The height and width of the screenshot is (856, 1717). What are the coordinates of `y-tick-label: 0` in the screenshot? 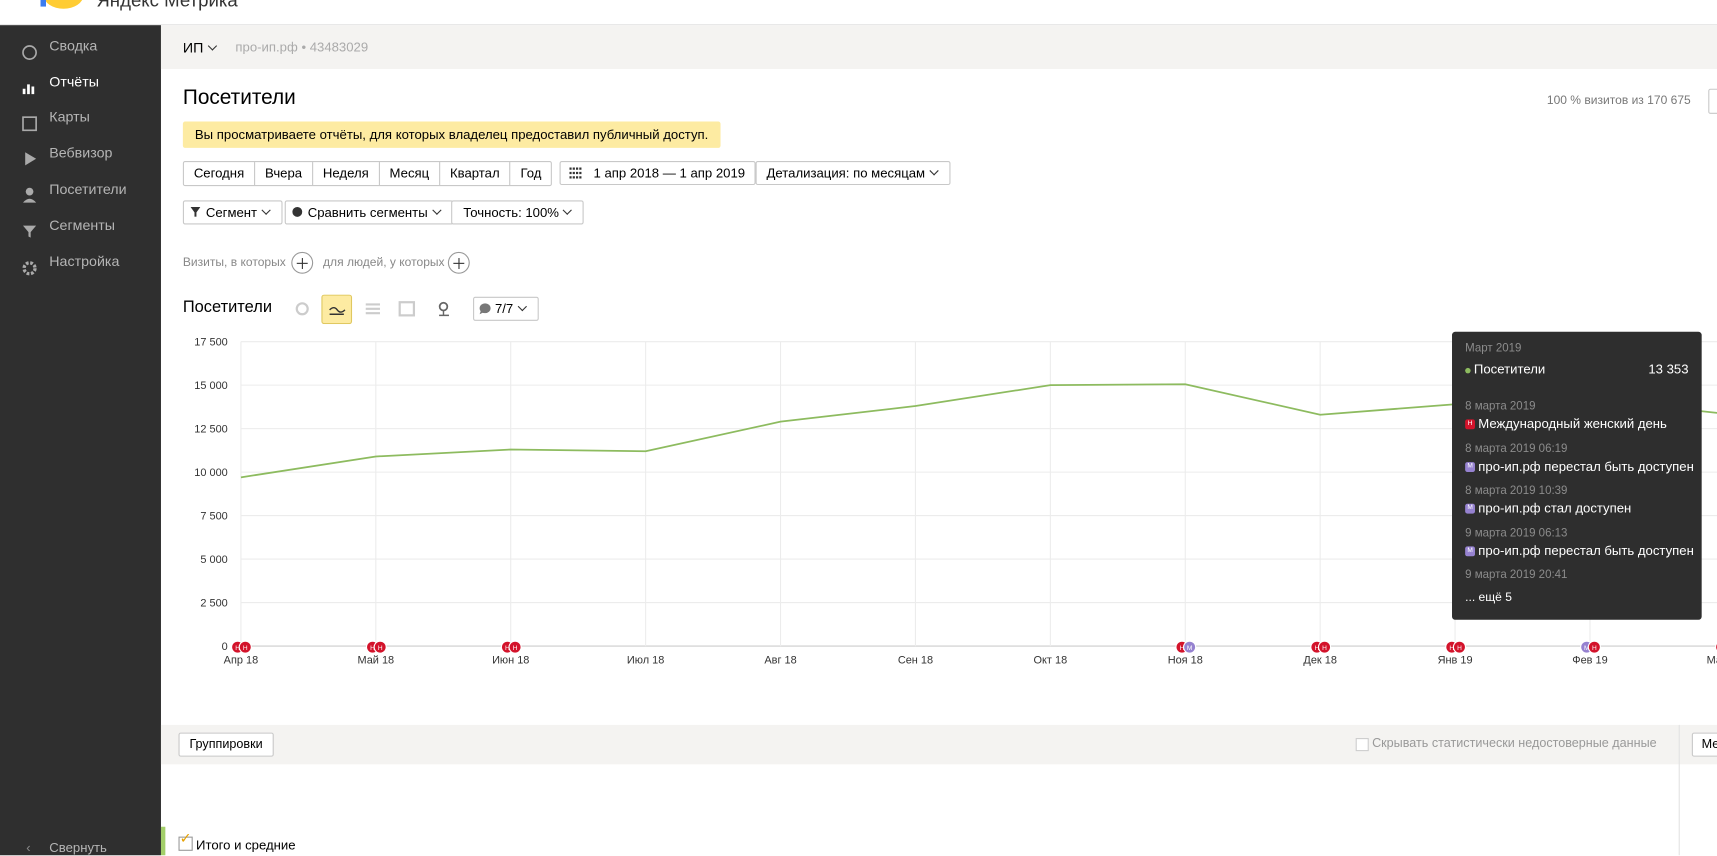 It's located at (225, 647).